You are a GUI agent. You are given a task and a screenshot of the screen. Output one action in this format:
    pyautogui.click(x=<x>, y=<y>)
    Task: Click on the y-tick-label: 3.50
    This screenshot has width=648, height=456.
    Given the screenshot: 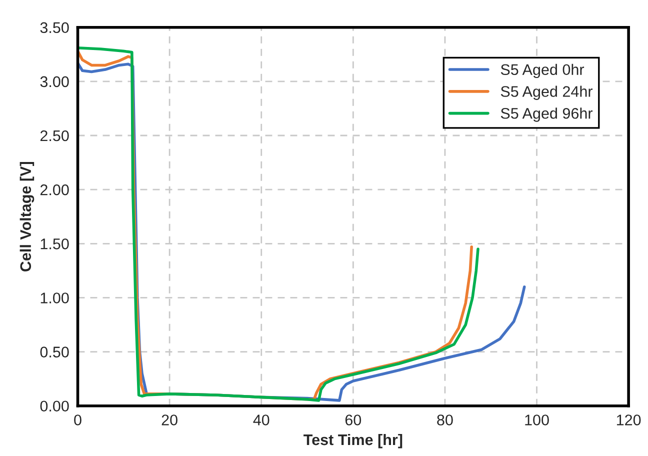 What is the action you would take?
    pyautogui.click(x=54, y=28)
    